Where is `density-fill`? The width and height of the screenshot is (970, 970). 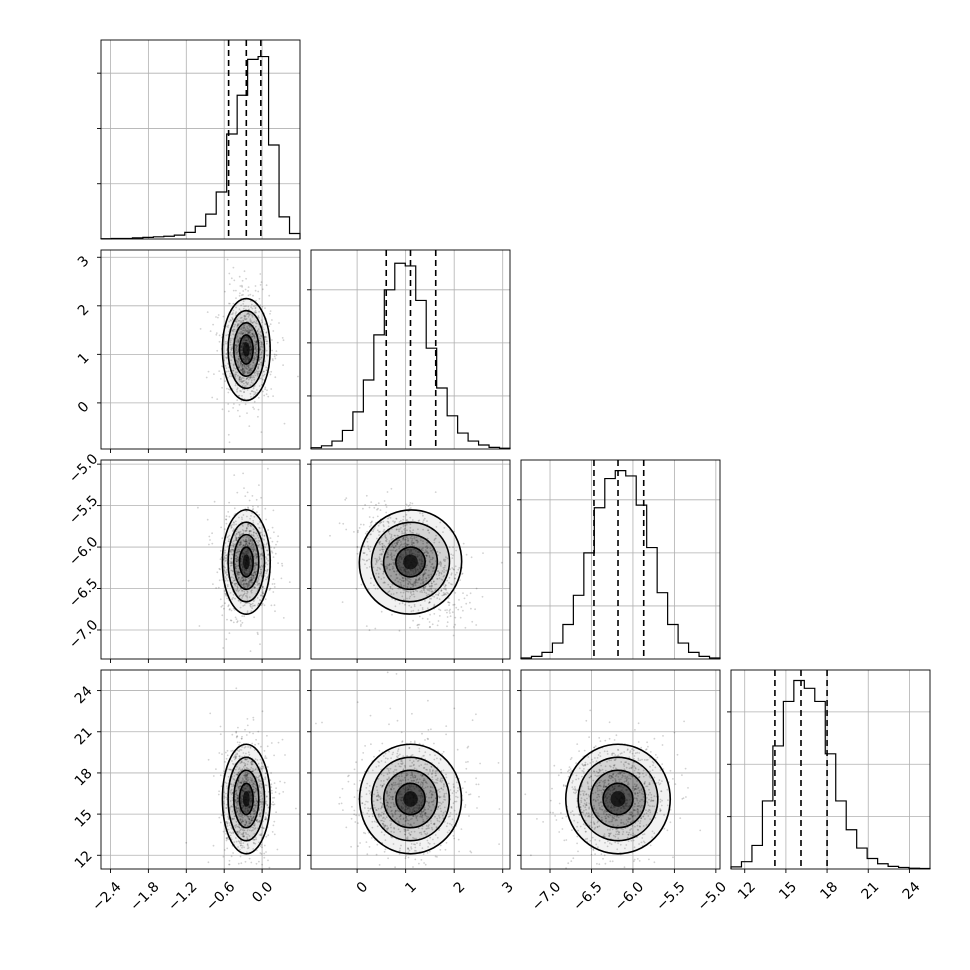
density-fill is located at coordinates (410, 562).